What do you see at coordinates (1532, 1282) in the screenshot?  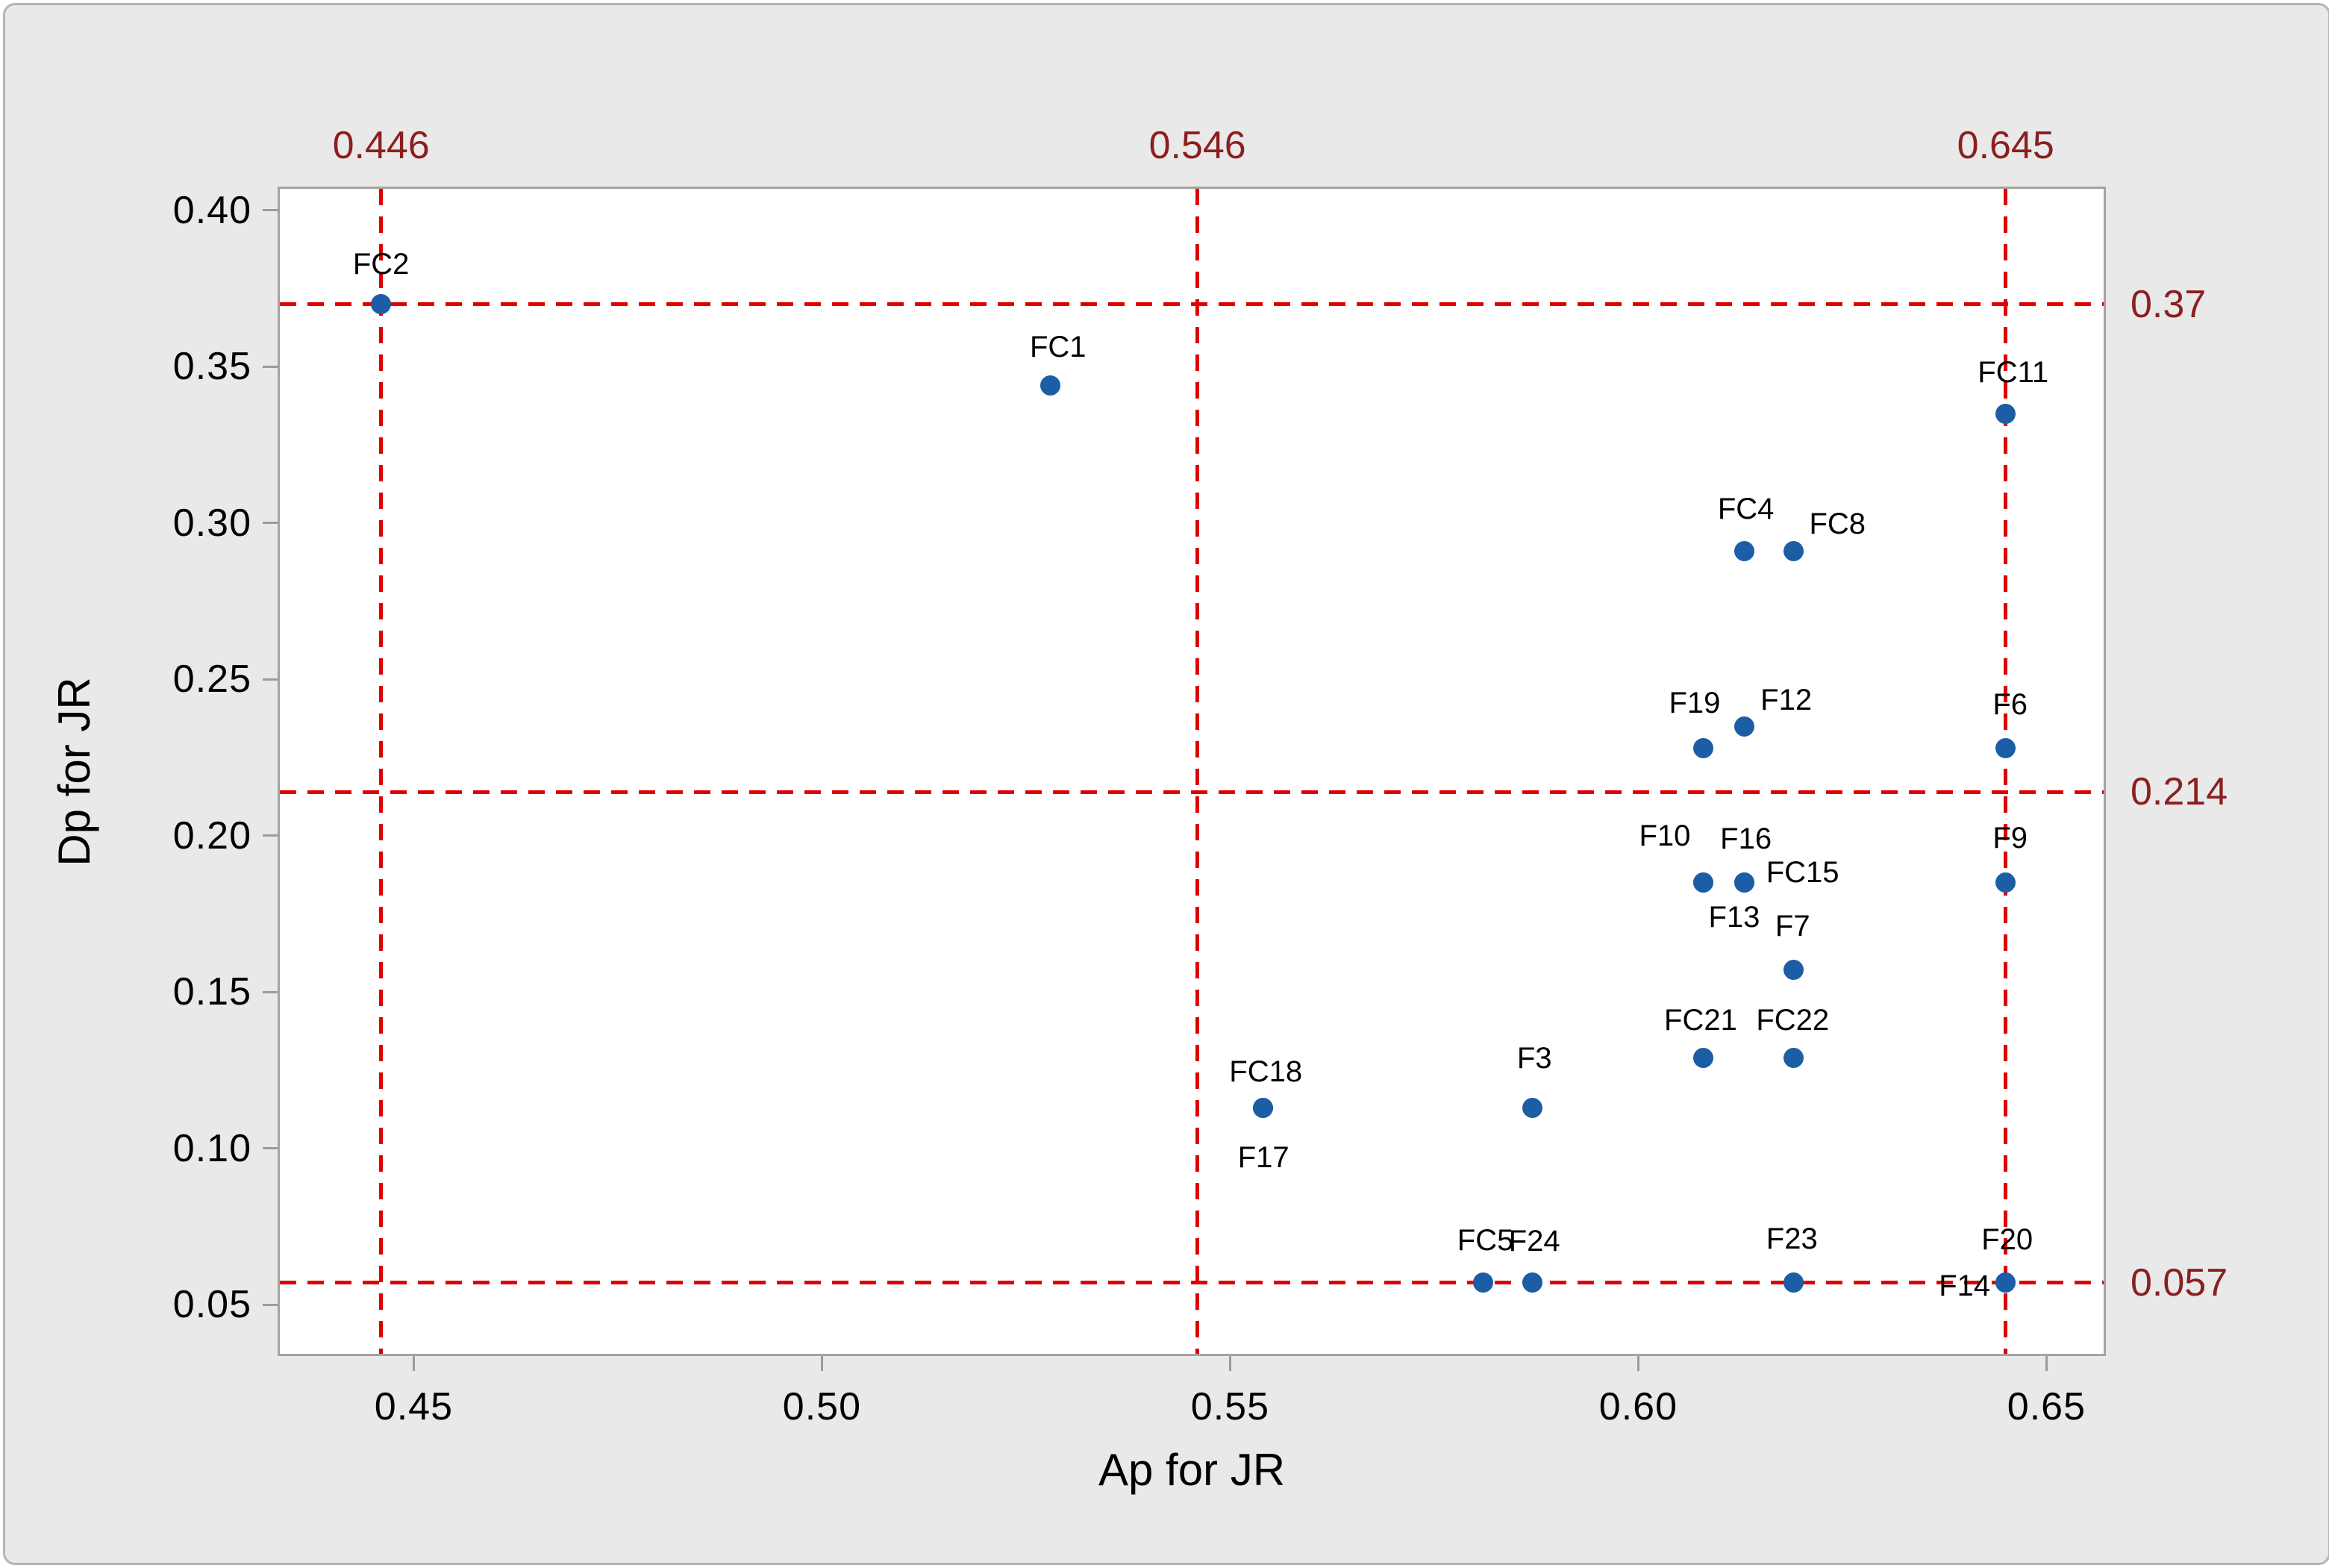 I see `data-point-F24` at bounding box center [1532, 1282].